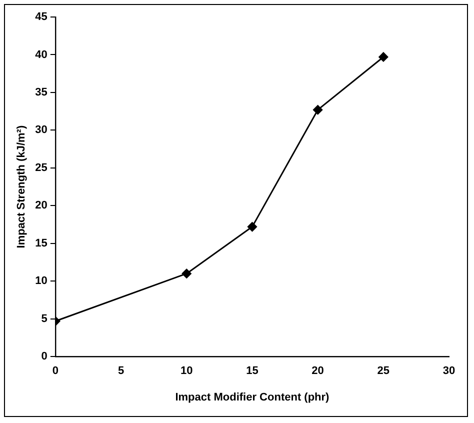 Image resolution: width=474 pixels, height=423 pixels. I want to click on y-axis-title: Impact Strength (kJ/m²), so click(22, 186).